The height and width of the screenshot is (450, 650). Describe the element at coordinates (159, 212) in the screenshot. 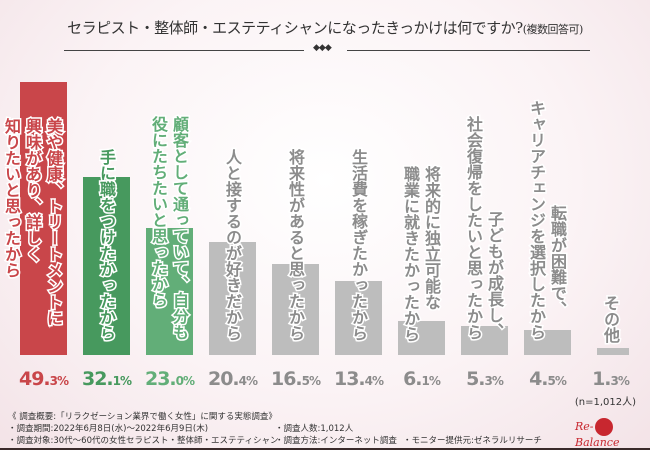

I see `category-label-line: 役にたちたいと思ったから` at that location.